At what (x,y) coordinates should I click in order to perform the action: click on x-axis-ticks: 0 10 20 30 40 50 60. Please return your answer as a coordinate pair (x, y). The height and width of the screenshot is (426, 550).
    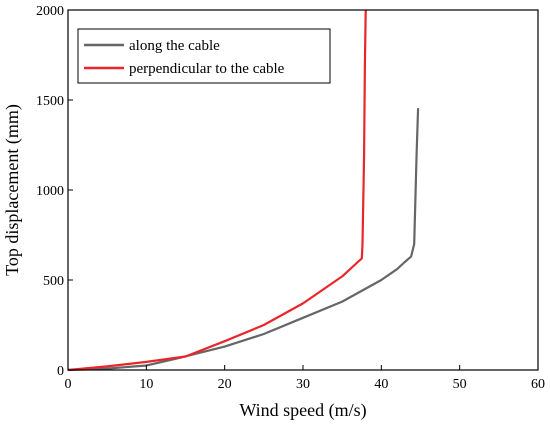
    Looking at the image, I should click on (305, 378).